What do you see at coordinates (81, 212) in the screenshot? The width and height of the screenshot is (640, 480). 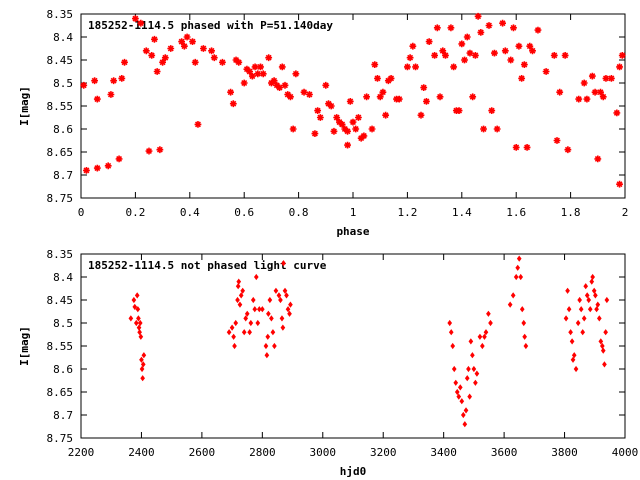 I see `x-tick-label: 0` at bounding box center [81, 212].